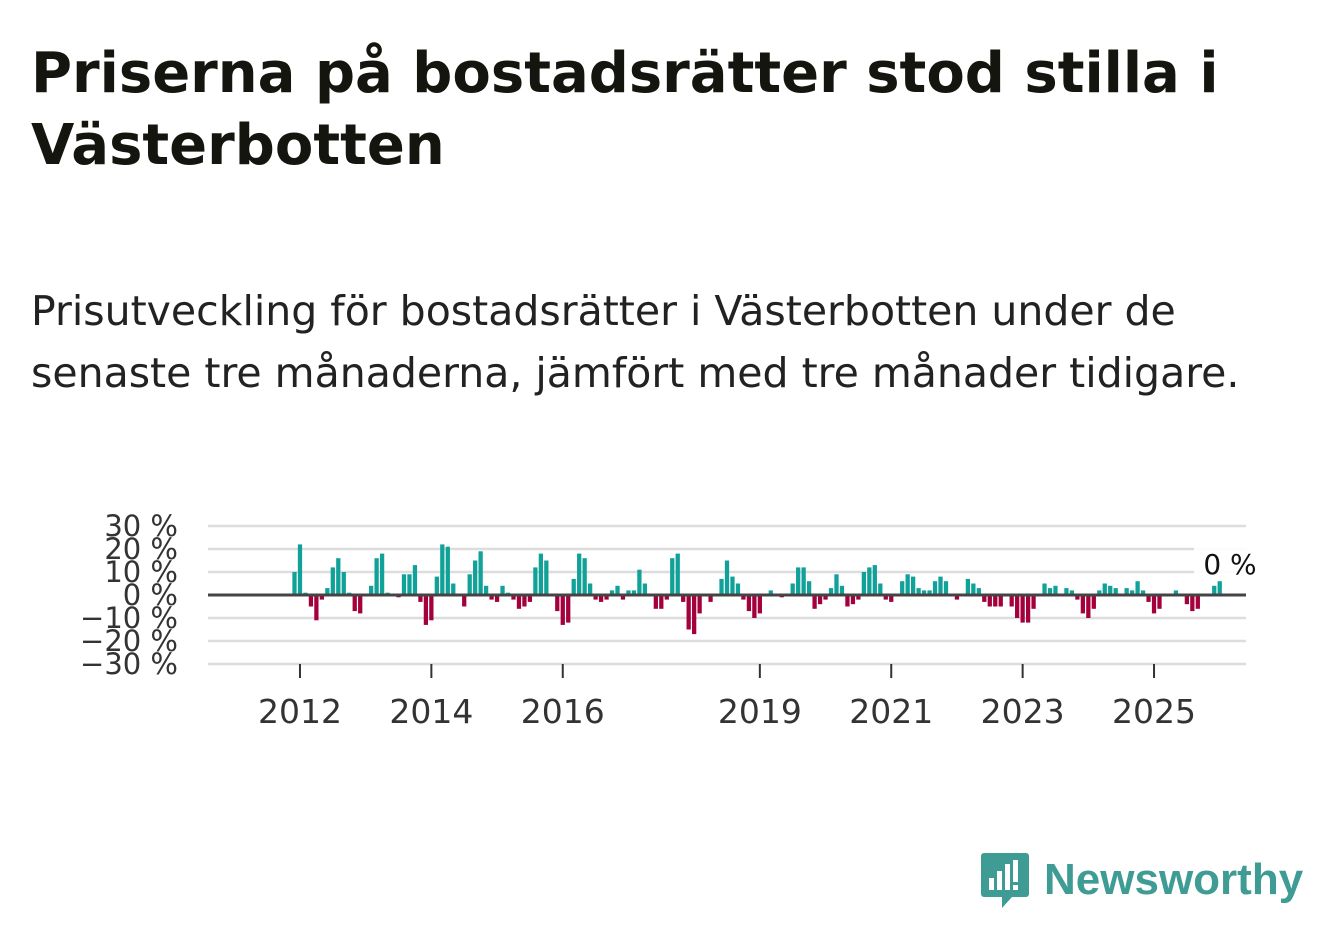  Describe the element at coordinates (1023, 711) in the screenshot. I see `x-tick-label: 2023` at that location.